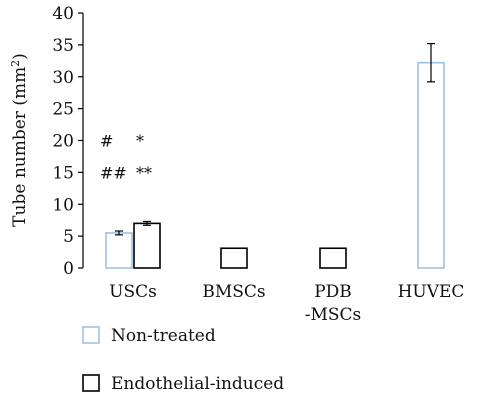 Image resolution: width=500 pixels, height=400 pixels. What do you see at coordinates (144, 172) in the screenshot?
I see `annotation-3: **` at bounding box center [144, 172].